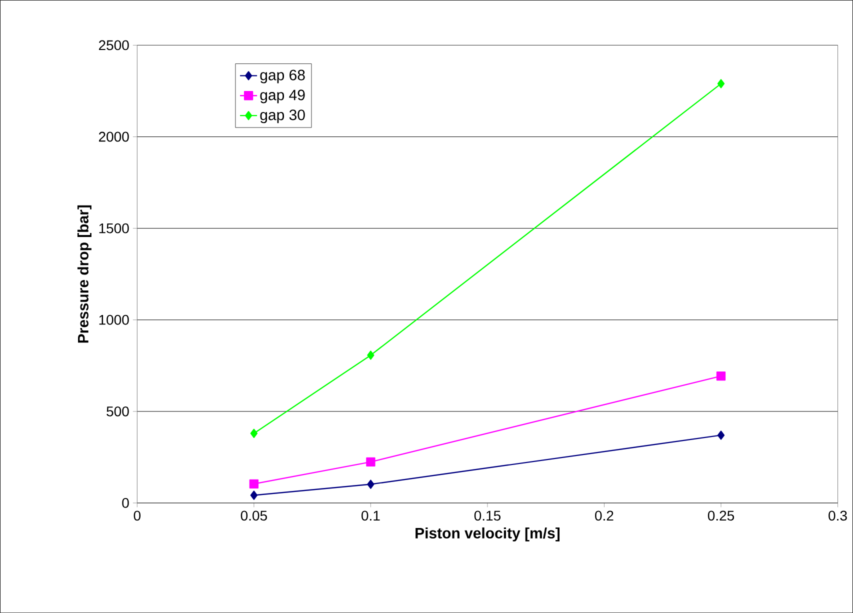 The width and height of the screenshot is (853, 613). What do you see at coordinates (604, 515) in the screenshot?
I see `x-tick-label: 0.2` at bounding box center [604, 515].